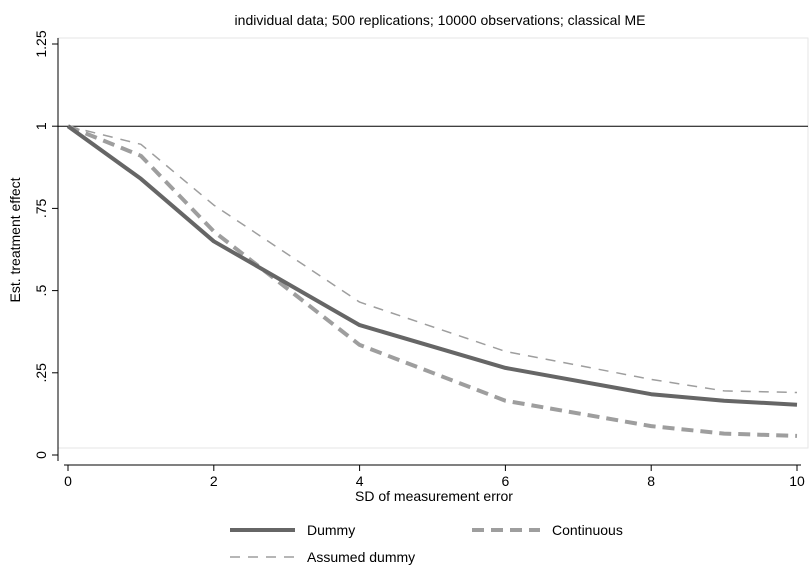 Image resolution: width=809 pixels, height=575 pixels. Describe the element at coordinates (68, 481) in the screenshot. I see `x-tick-label: 0` at that location.